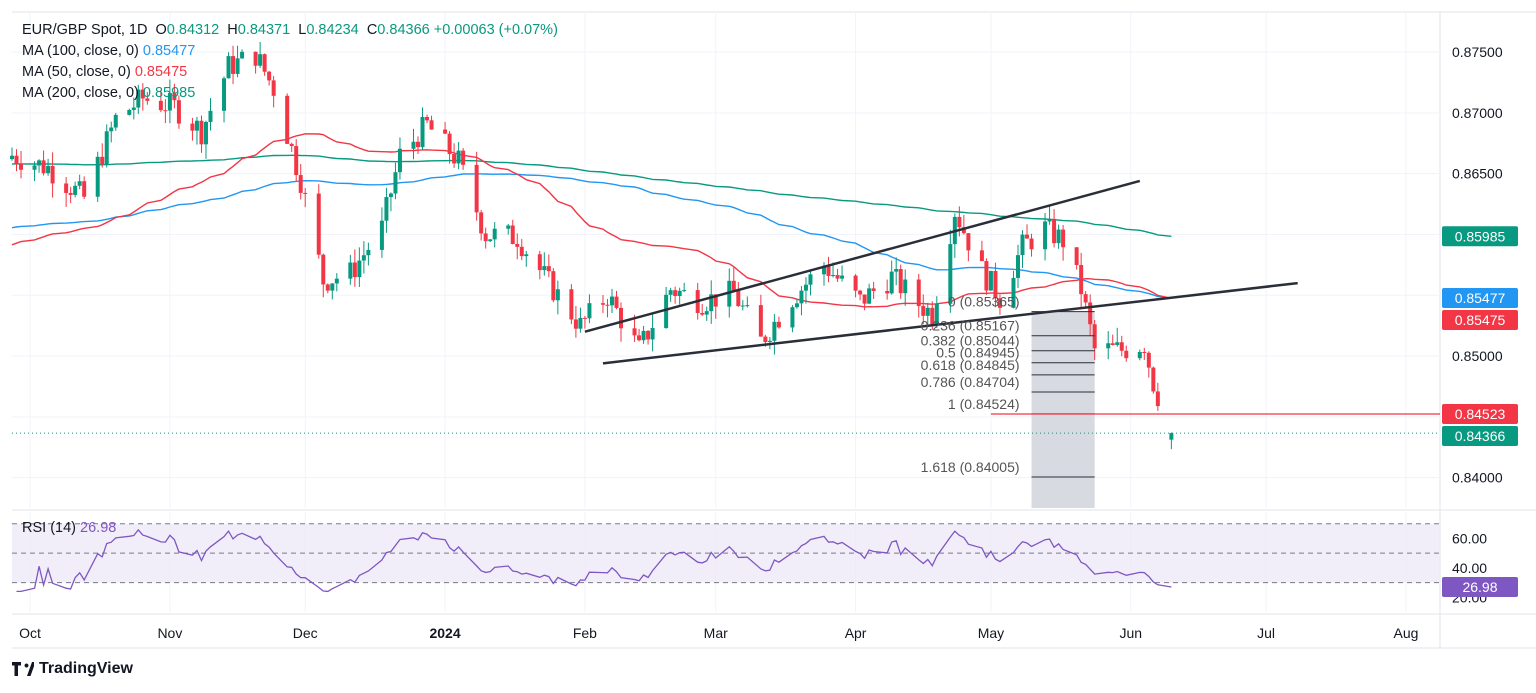 The image size is (1536, 693). I want to click on open-value: 0.84312, so click(193, 30).